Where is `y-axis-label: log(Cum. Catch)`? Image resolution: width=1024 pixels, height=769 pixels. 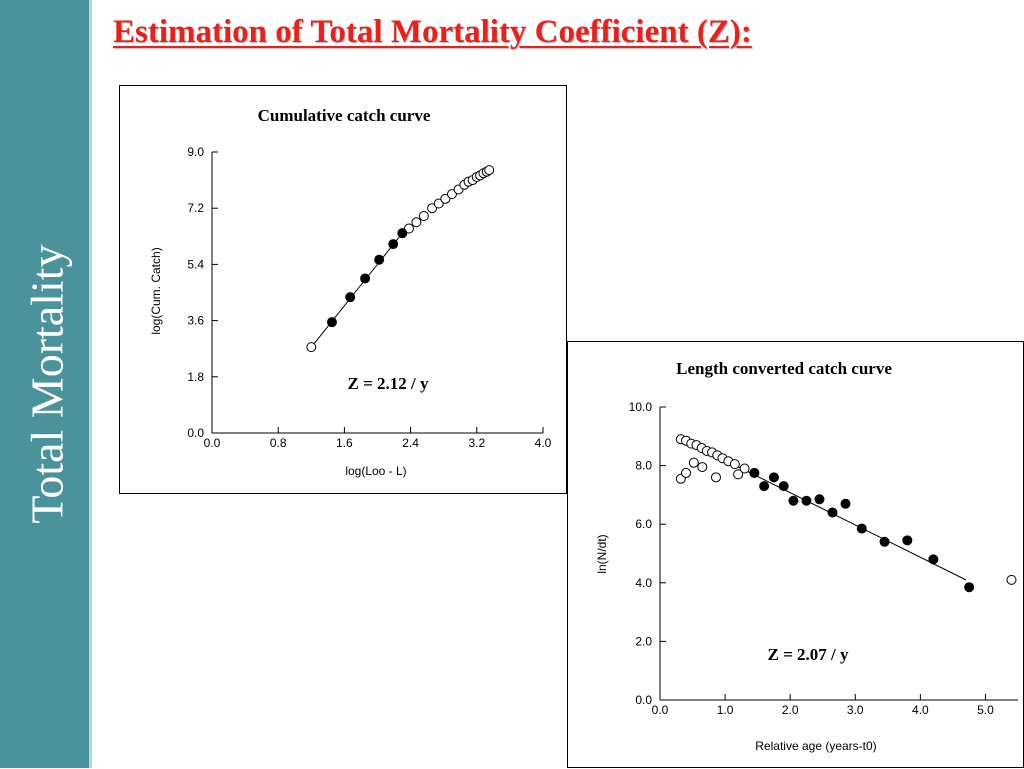
y-axis-label: log(Cum. Catch) is located at coordinates (156, 290).